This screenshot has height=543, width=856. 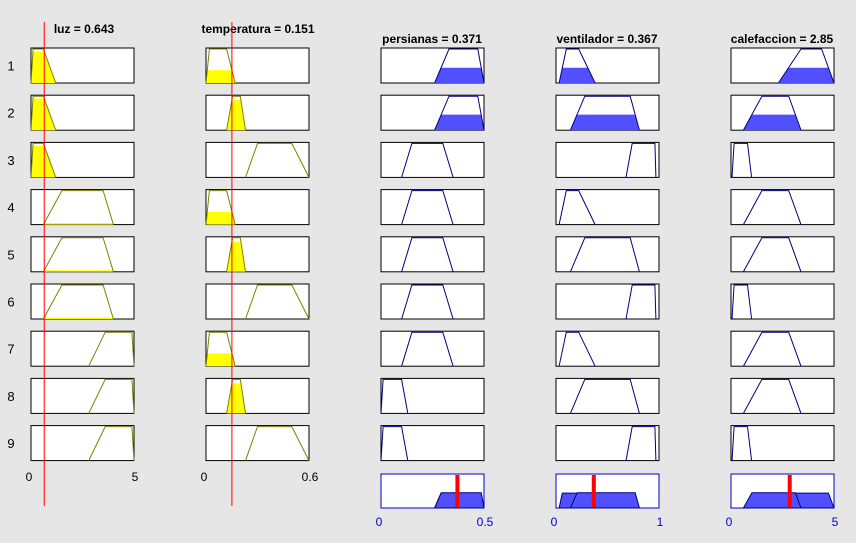 I want to click on rule-9-persianas-box, so click(x=432, y=443).